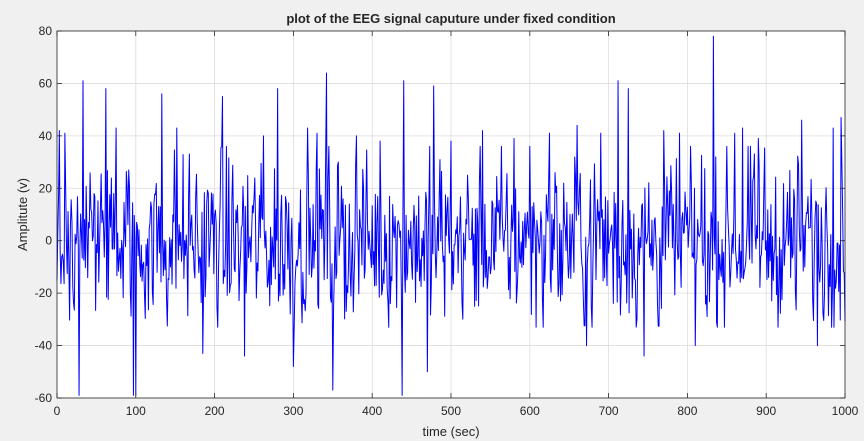 The image size is (864, 441). I want to click on x-tick-label: 0, so click(57, 411).